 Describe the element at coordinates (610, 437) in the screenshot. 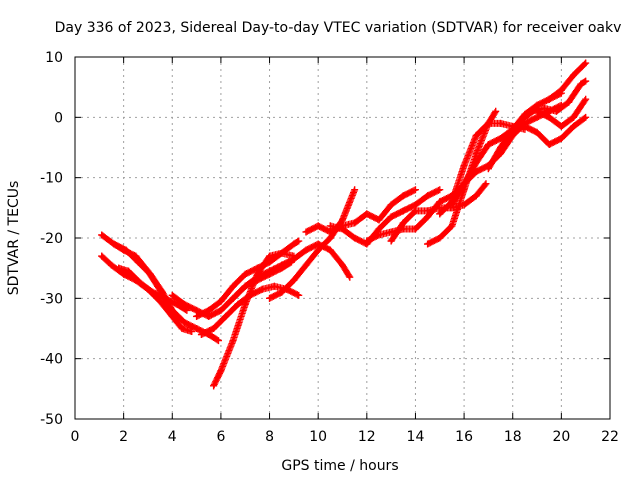

I see `x-tick-label: 22` at that location.